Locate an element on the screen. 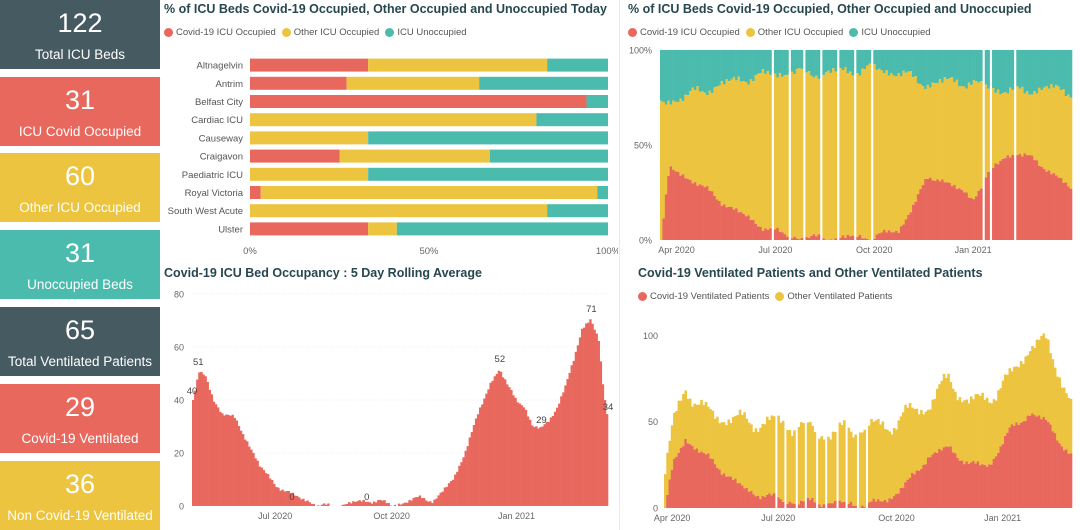 This screenshot has height=530, width=1080. category-label: Ulster is located at coordinates (230, 229).